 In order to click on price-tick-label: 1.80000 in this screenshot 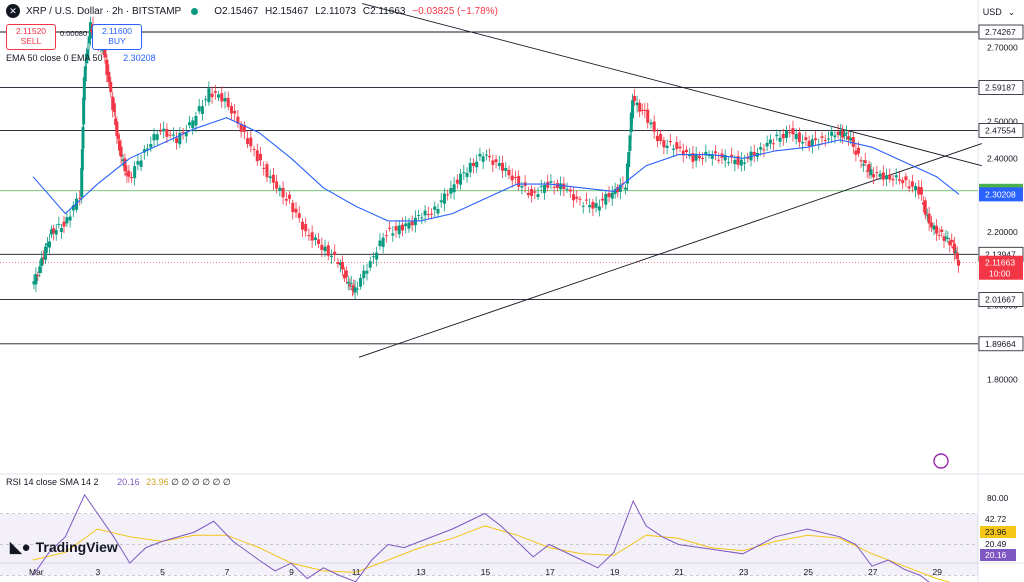, I will do `click(1002, 379)`.